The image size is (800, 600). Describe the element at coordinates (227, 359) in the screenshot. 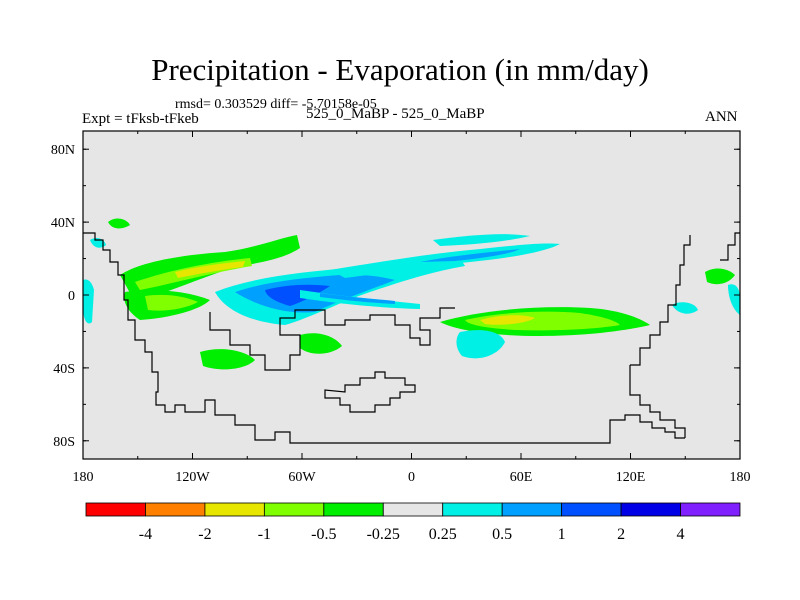

I see `field-south-green-patch` at that location.